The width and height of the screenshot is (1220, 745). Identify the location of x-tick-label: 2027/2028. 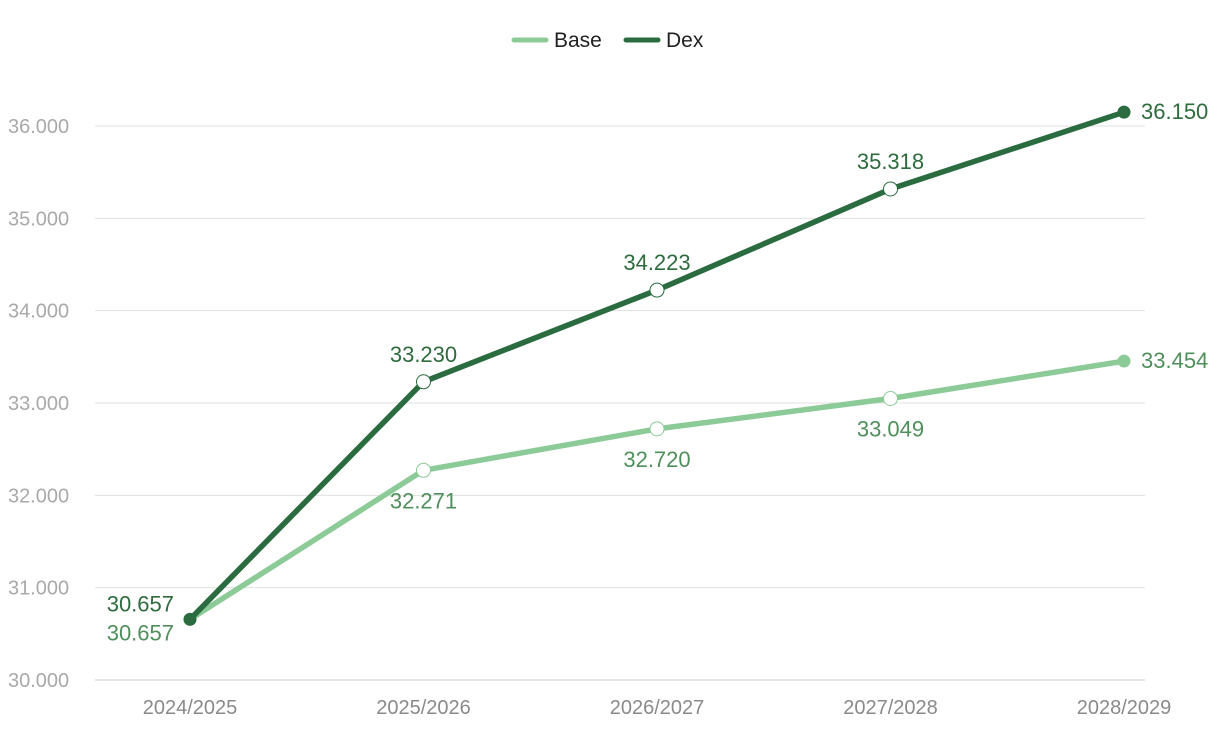
(890, 708).